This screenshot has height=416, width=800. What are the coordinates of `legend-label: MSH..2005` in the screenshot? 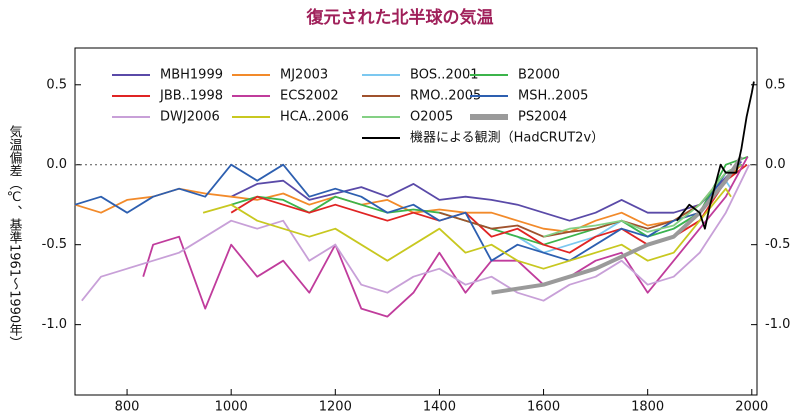 It's located at (553, 96).